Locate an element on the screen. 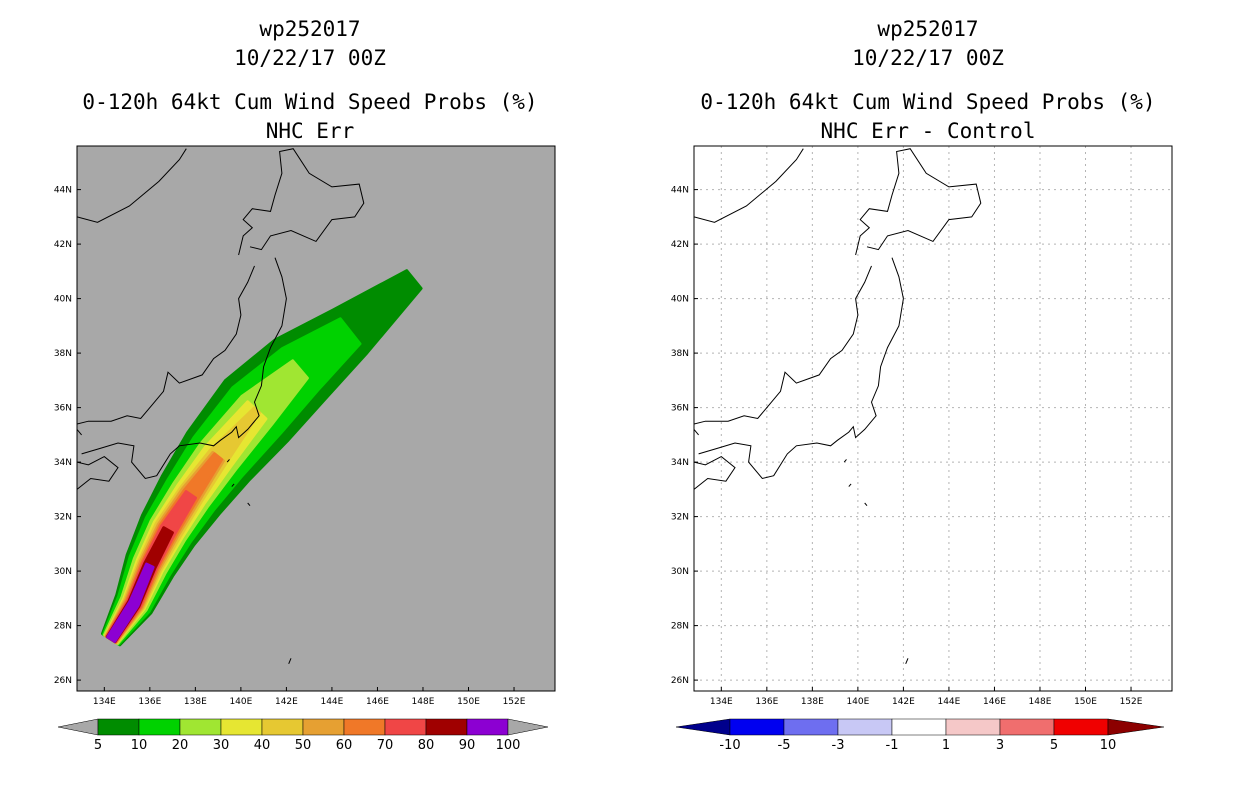  colorbar: -10 -5 -3 -1 1 3 5 10 is located at coordinates (920, 735).